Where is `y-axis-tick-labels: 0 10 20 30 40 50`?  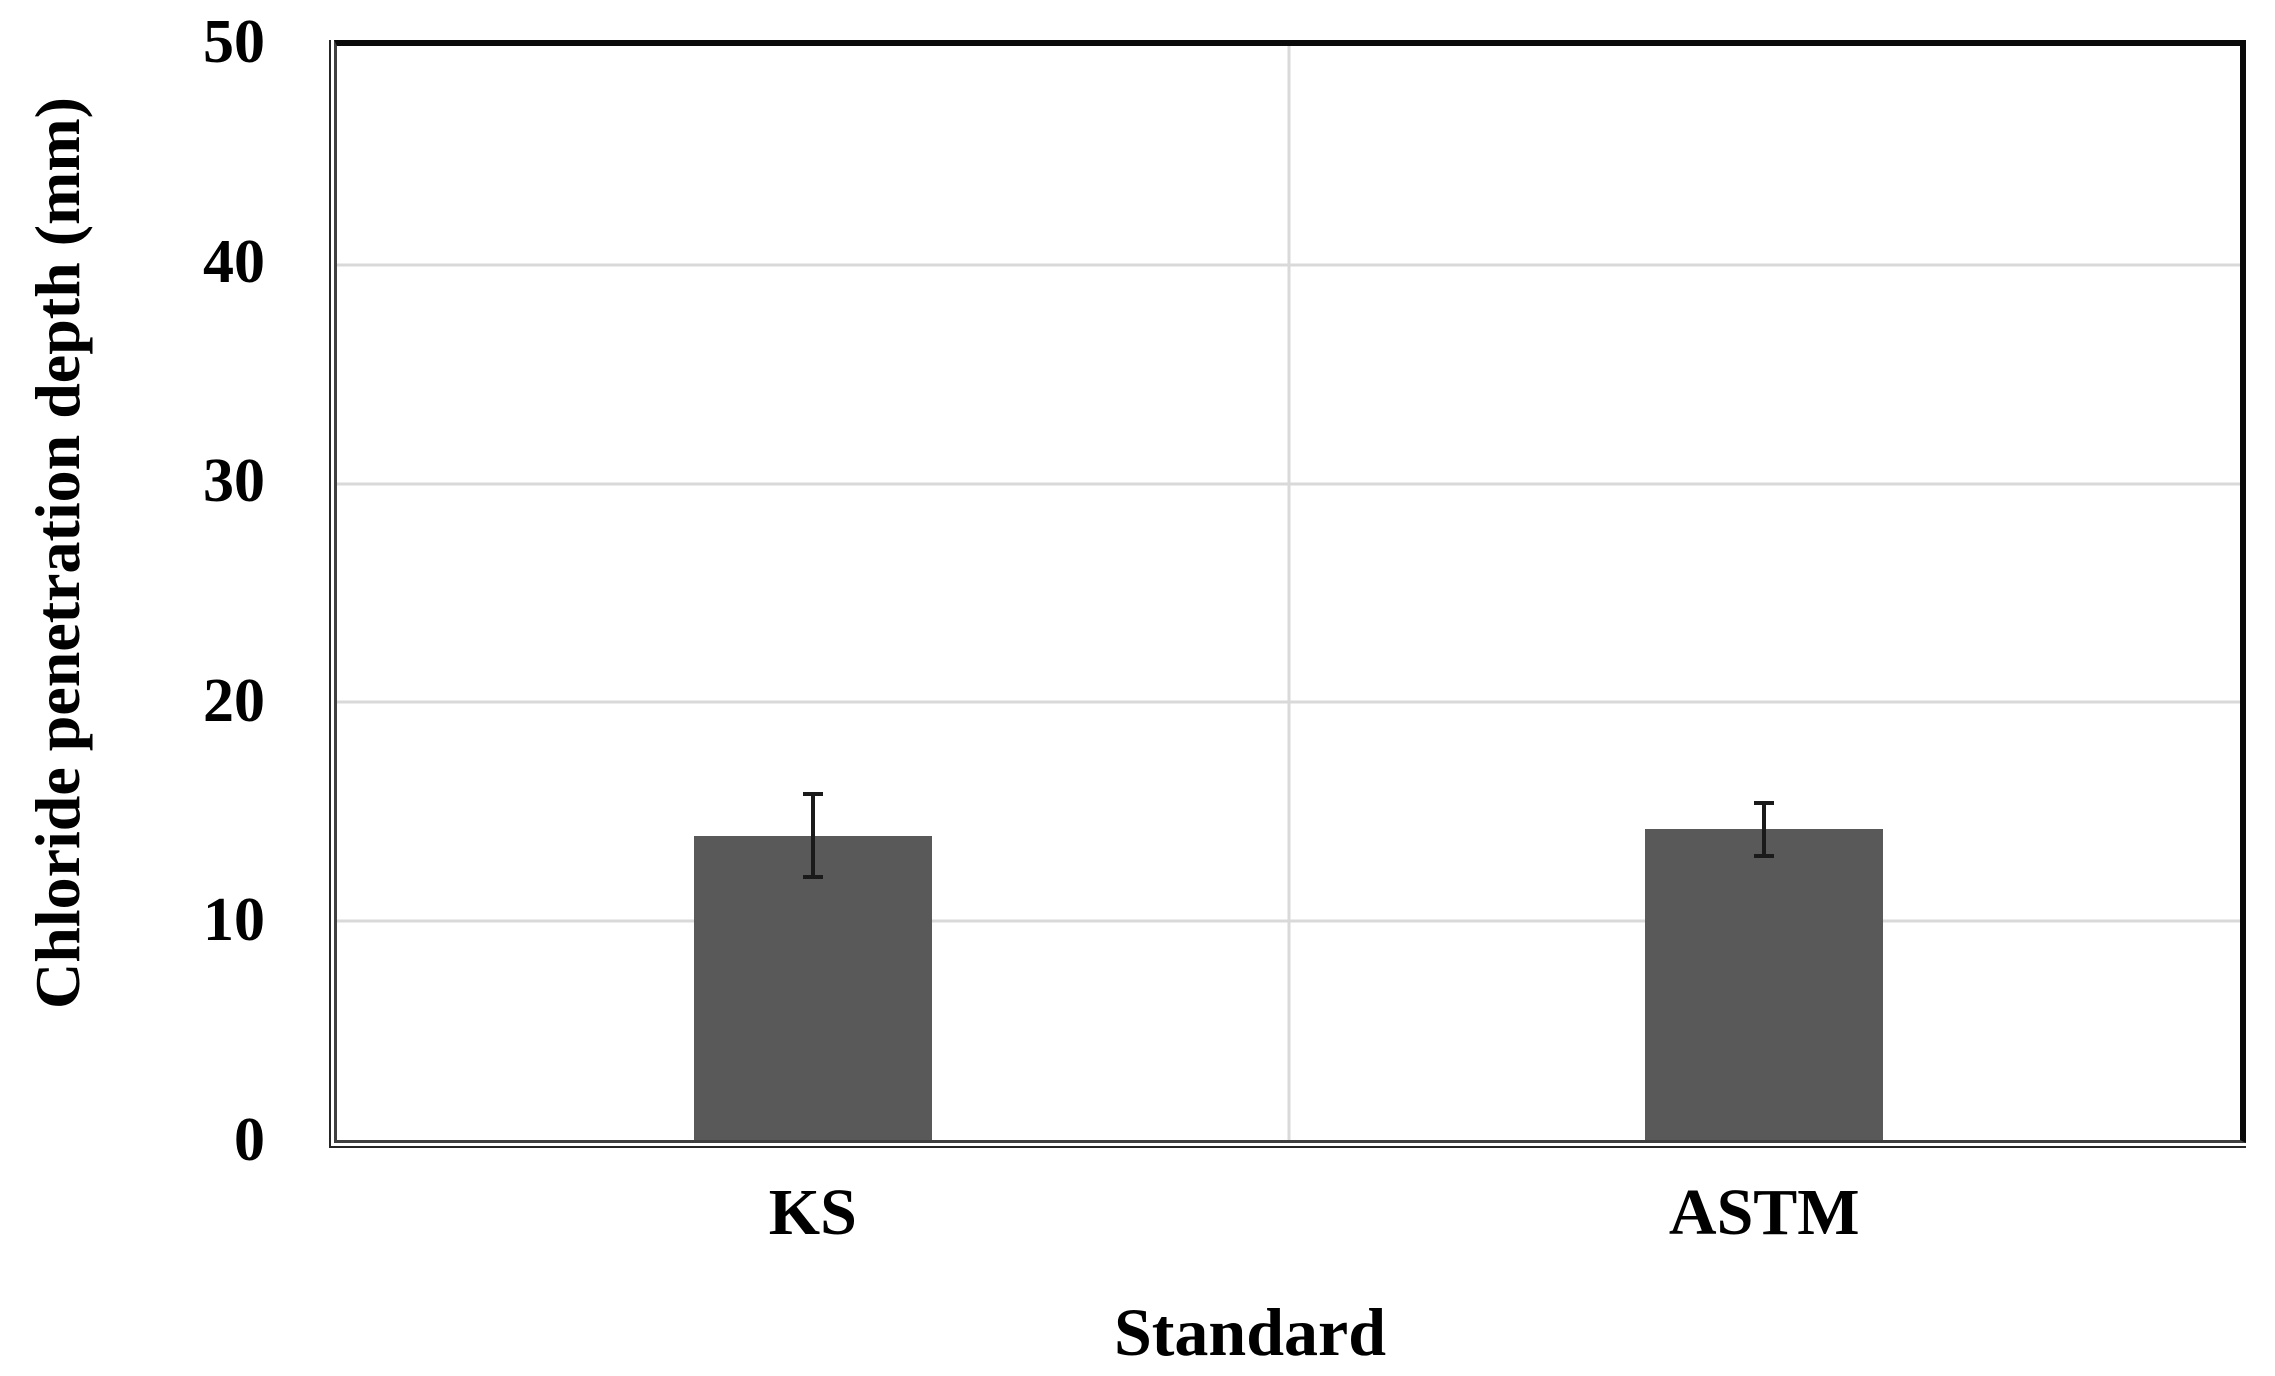
y-axis-tick-labels: 0 10 20 30 40 50 is located at coordinates (175, 591).